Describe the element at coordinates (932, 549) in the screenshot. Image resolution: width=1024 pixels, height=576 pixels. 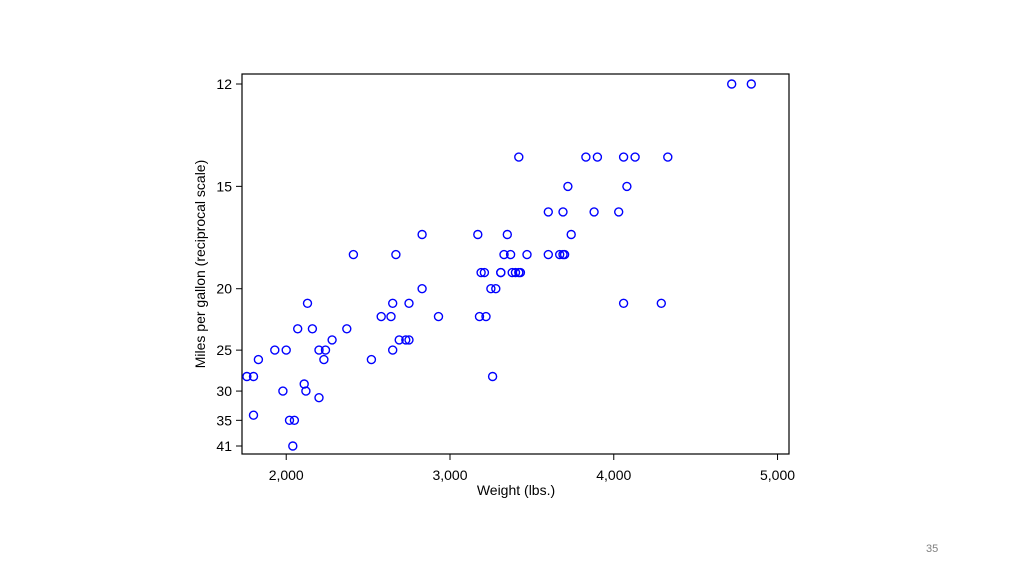
I see `page-number: 35` at that location.